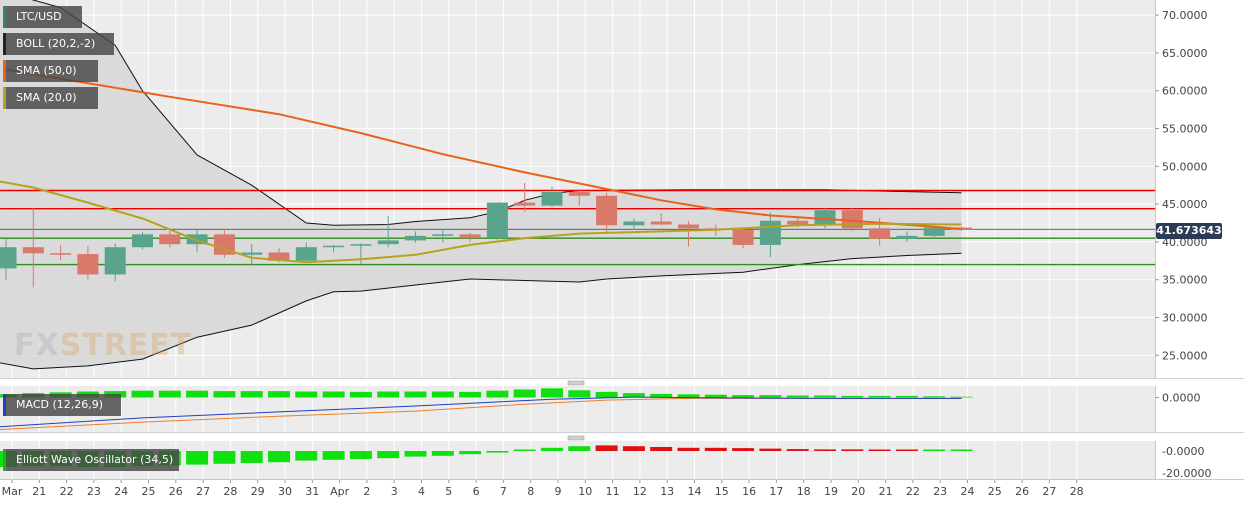 The width and height of the screenshot is (1244, 507). Describe the element at coordinates (91, 460) in the screenshot. I see `elliott-wave-oscillator-label: Elliott Wave Oscillator (34,5)` at that location.